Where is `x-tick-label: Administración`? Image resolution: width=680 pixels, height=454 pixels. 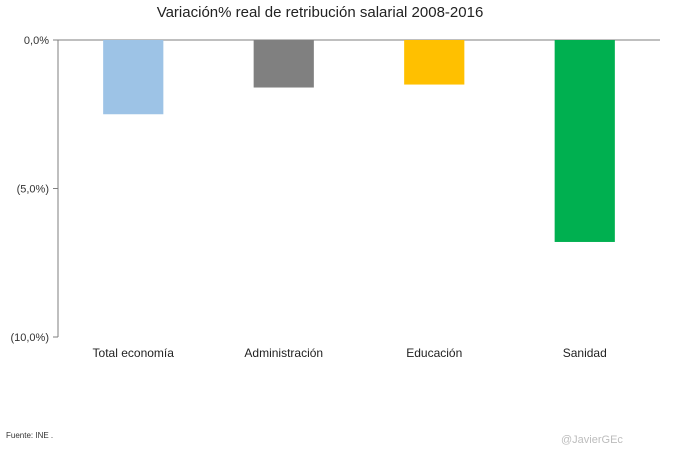
x-tick-label: Administración is located at coordinates (283, 353).